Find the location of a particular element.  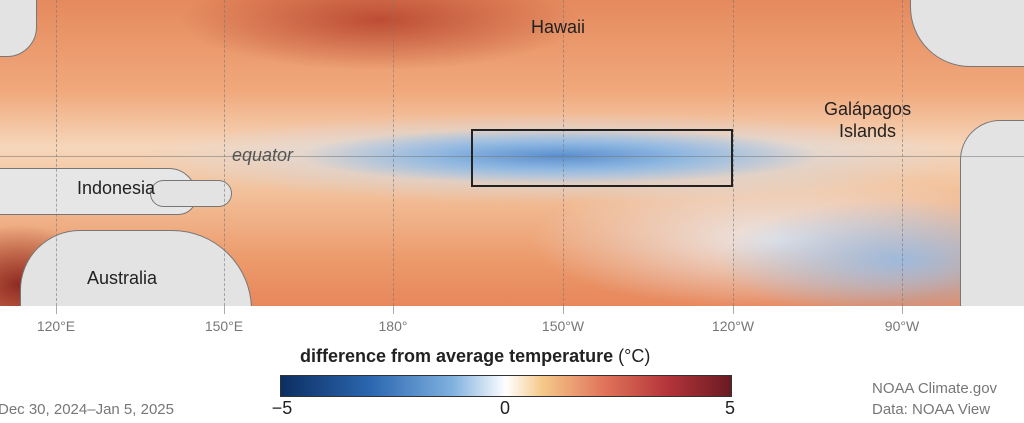

label-equator: equator is located at coordinates (263, 155).